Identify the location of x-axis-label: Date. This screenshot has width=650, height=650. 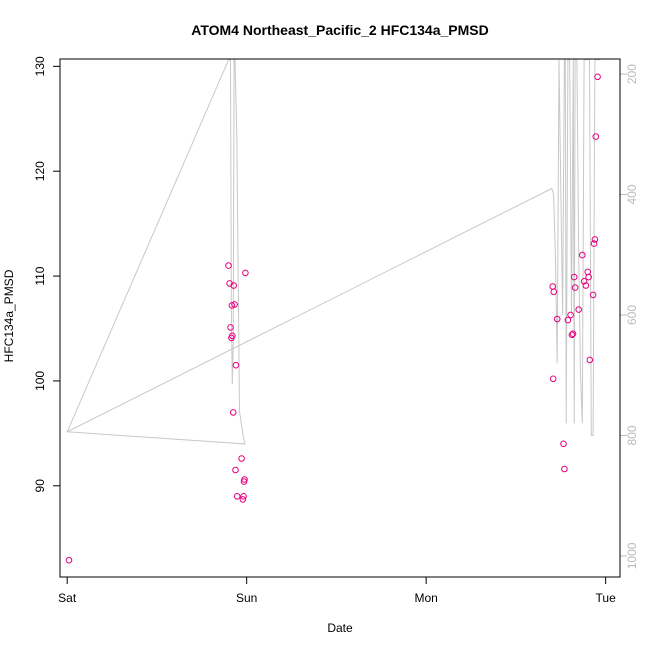
(340, 628).